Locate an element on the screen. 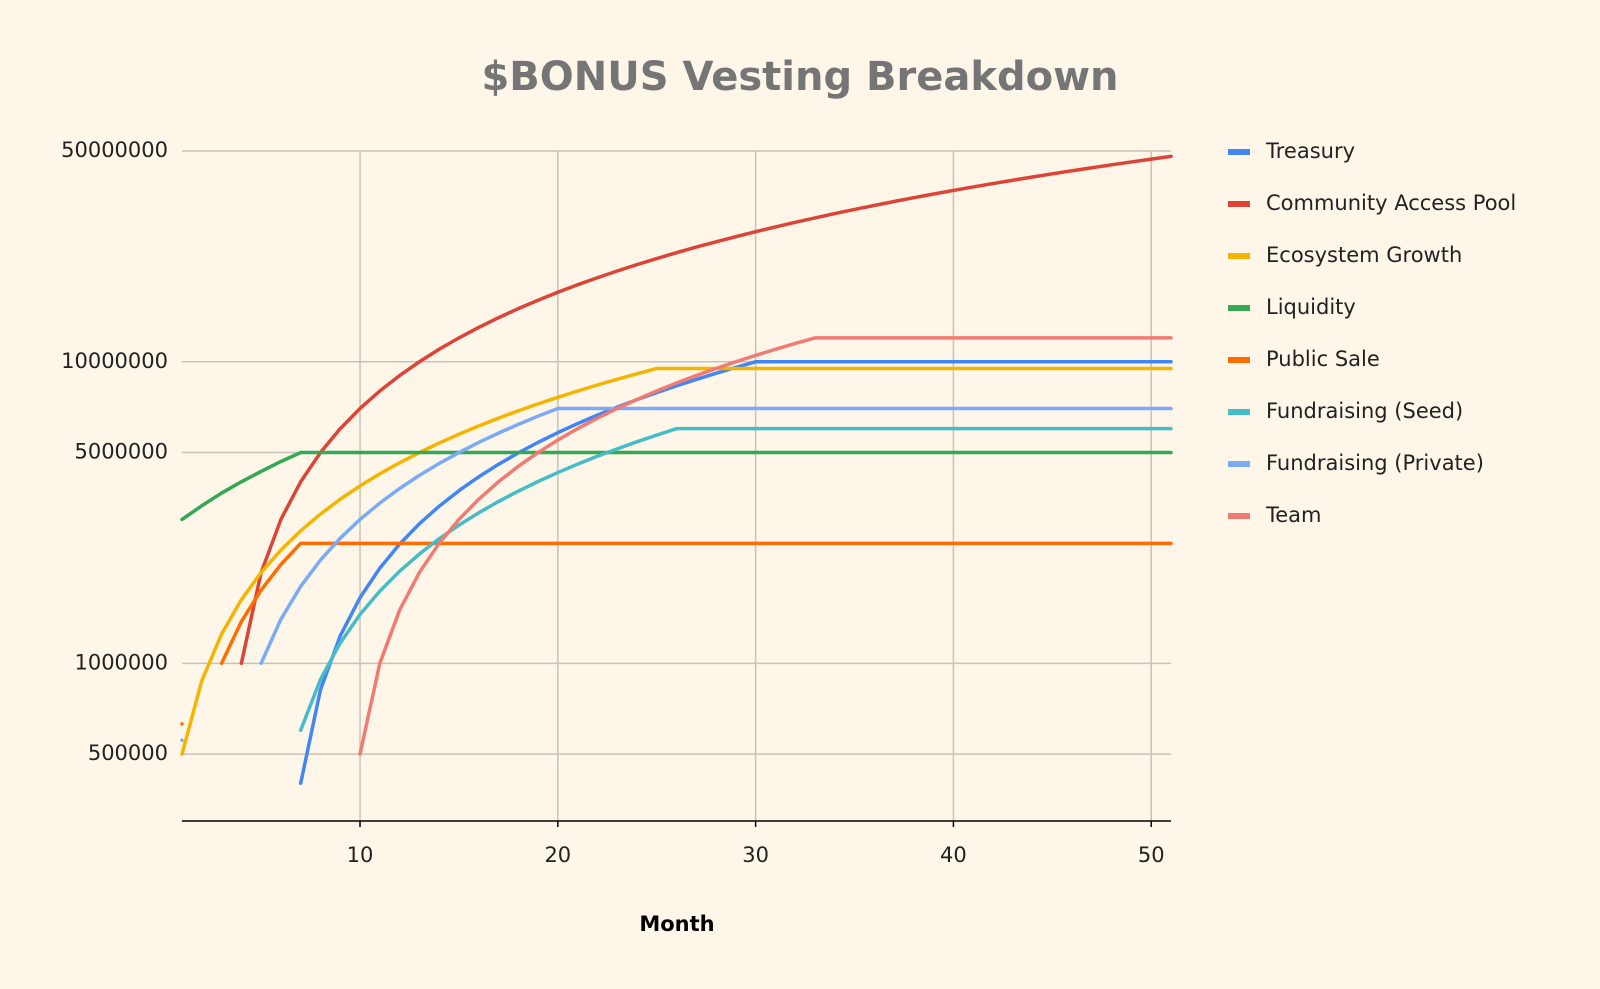  legend-label: Treasury is located at coordinates (1310, 151).